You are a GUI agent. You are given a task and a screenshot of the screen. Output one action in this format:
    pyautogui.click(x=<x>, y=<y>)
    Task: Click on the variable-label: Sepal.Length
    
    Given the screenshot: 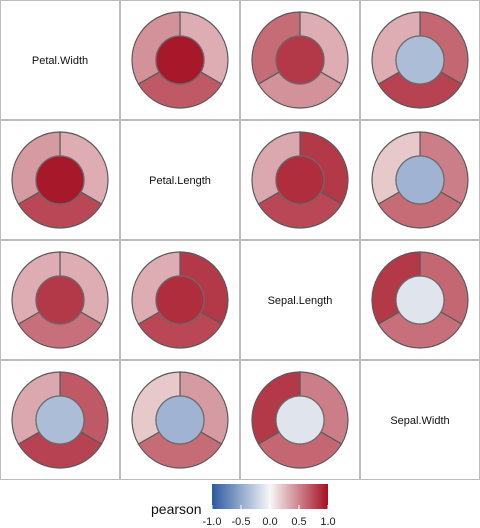 What is the action you would take?
    pyautogui.click(x=300, y=301)
    